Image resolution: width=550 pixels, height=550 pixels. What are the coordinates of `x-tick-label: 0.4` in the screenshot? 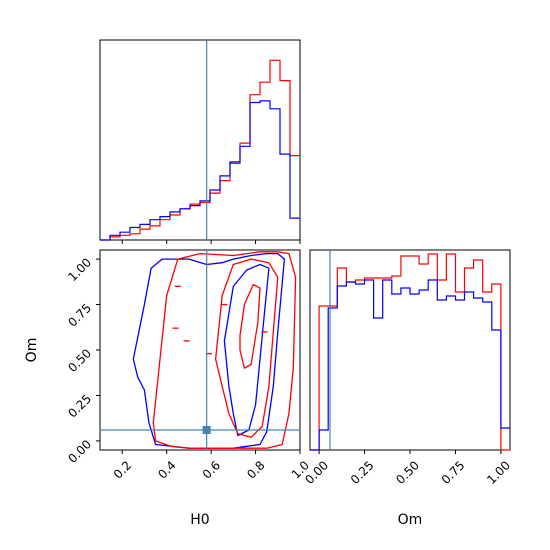 It's located at (166, 469).